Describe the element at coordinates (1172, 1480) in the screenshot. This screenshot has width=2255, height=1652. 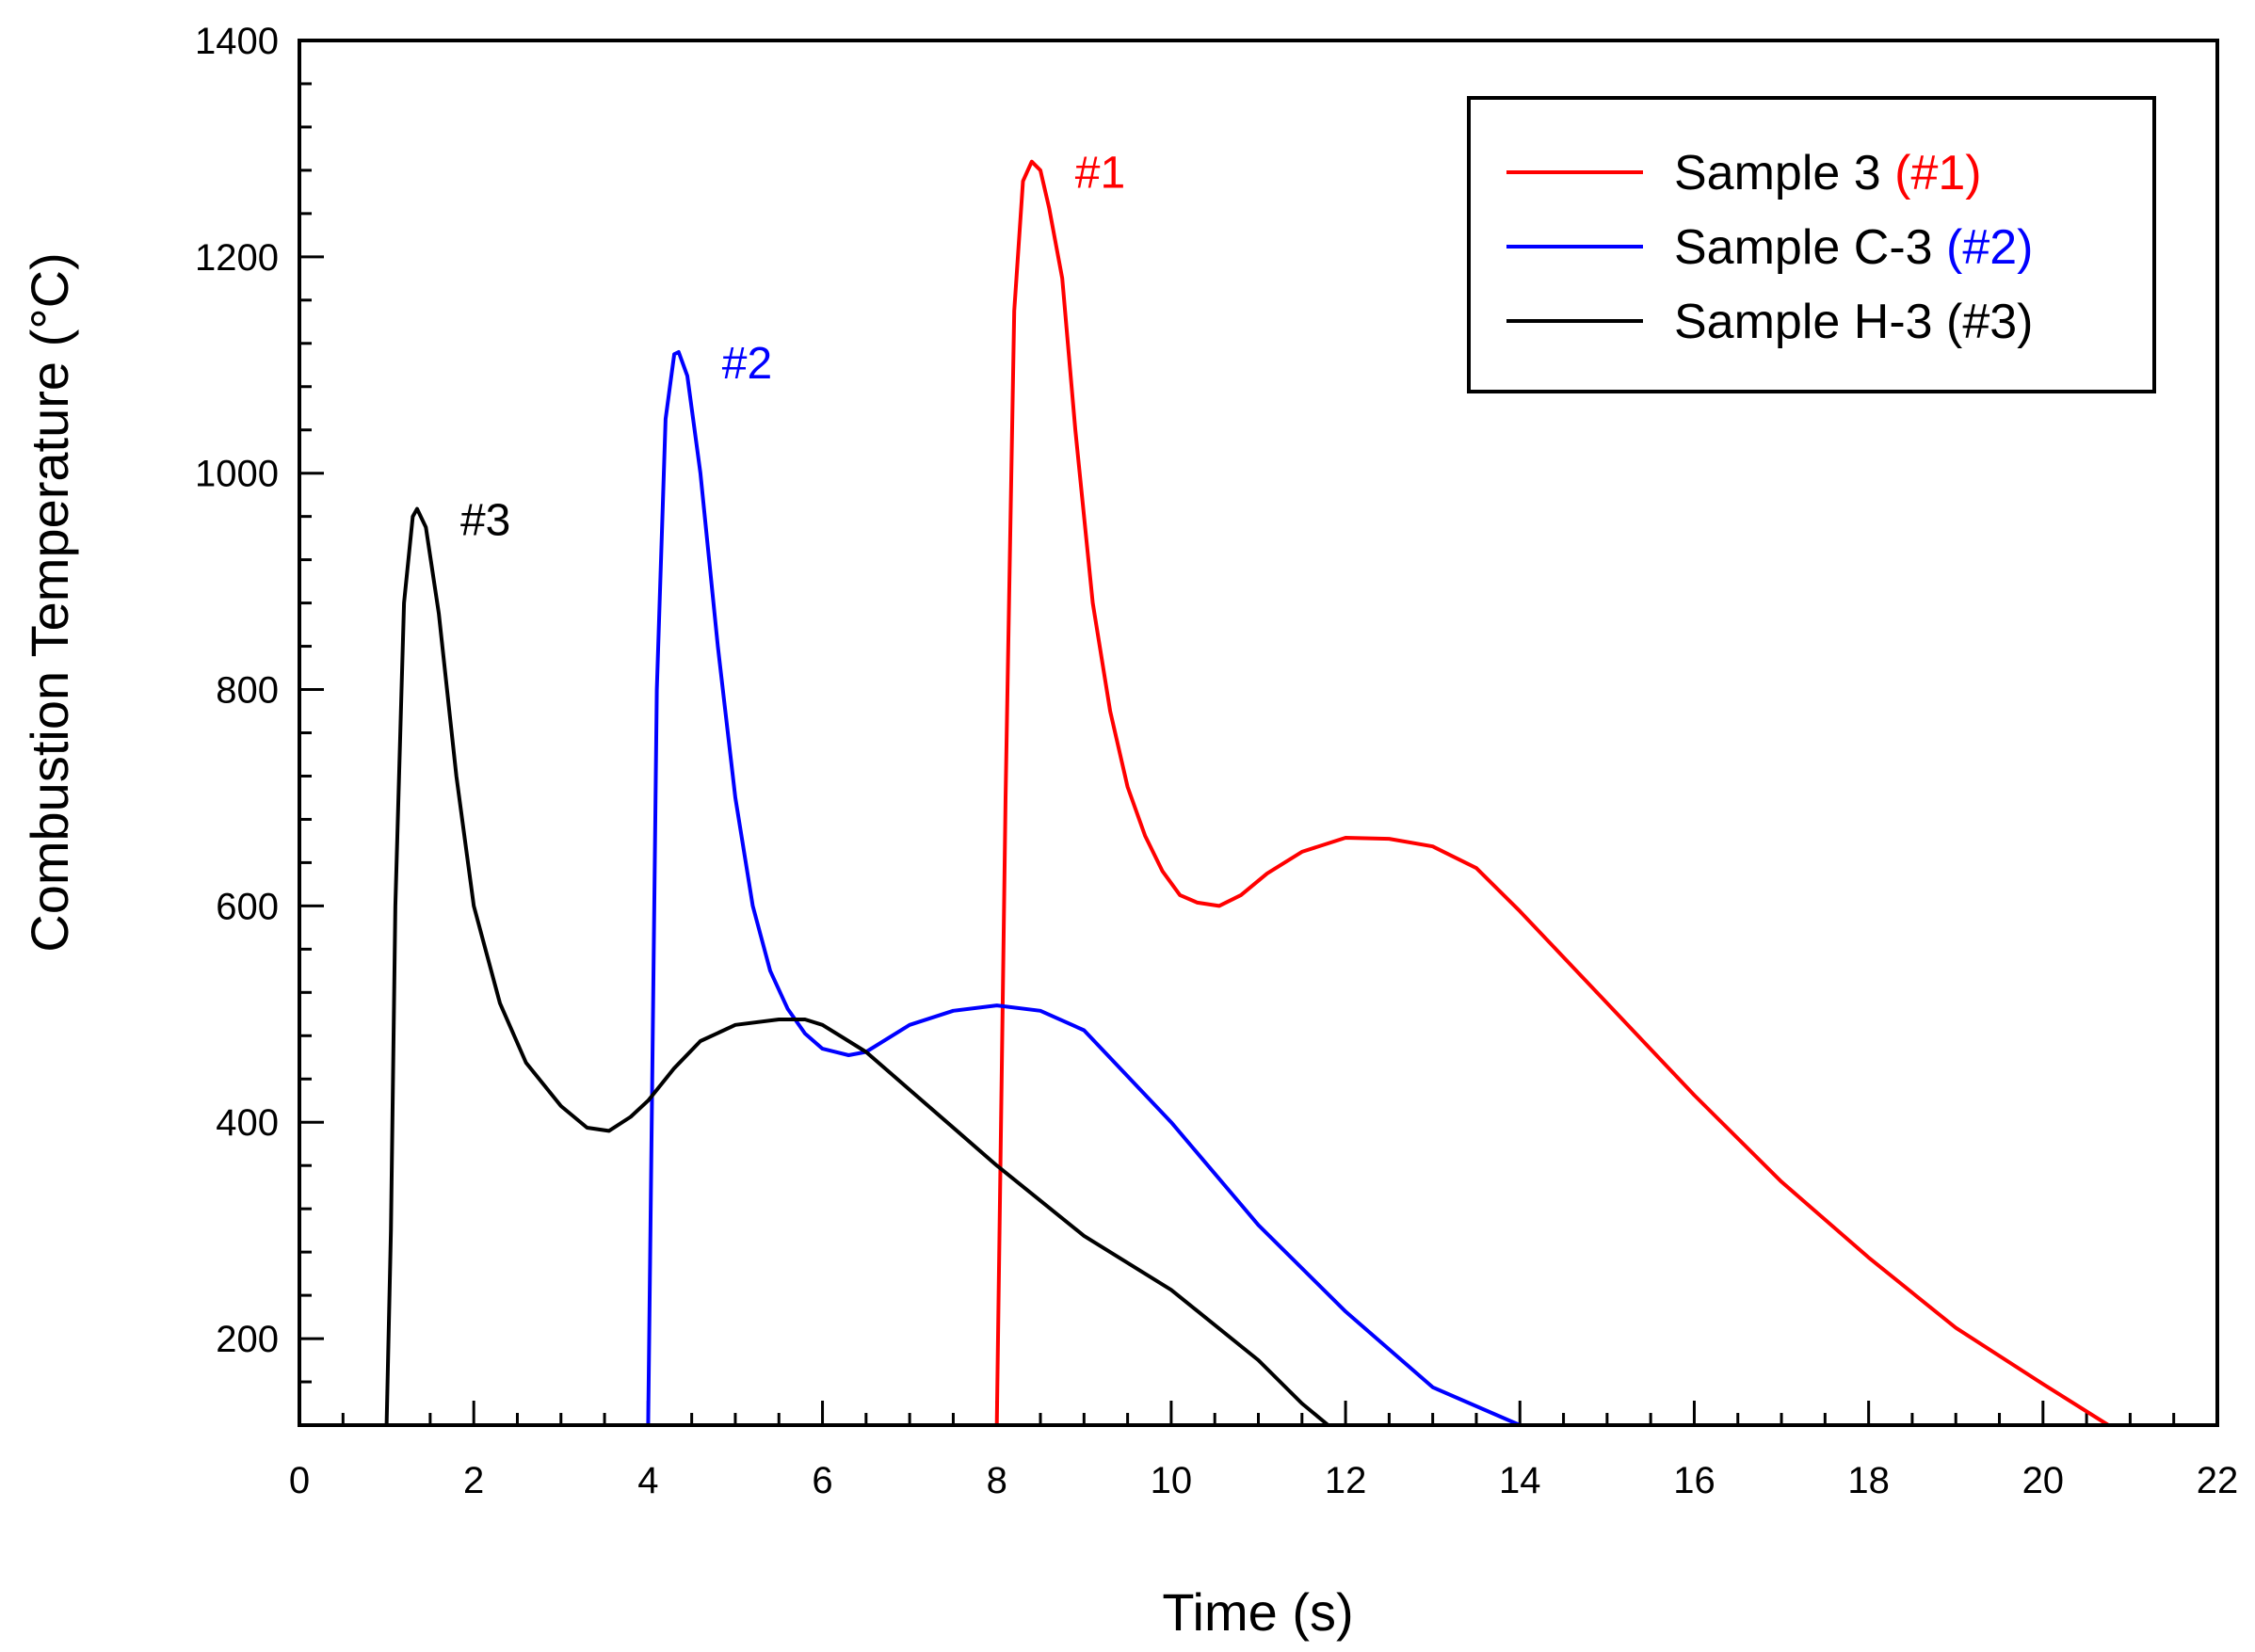
I see `x-tick-label: 10` at that location.